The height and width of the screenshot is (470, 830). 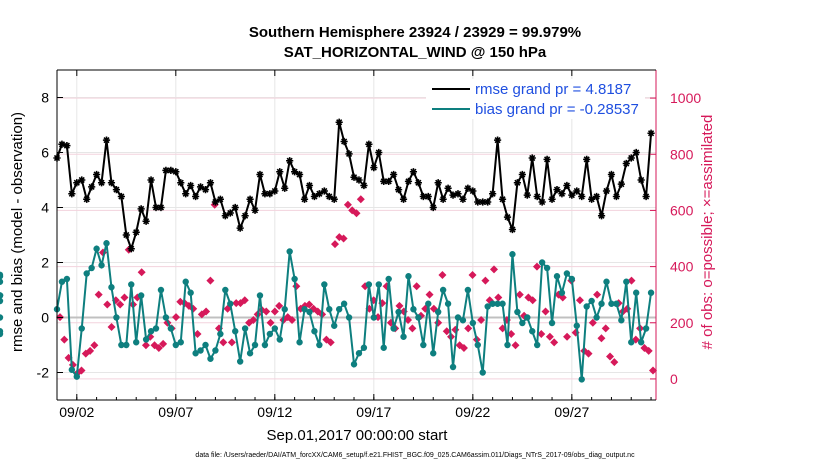 What do you see at coordinates (373, 412) in the screenshot?
I see `x-tick-label: 09/17` at bounding box center [373, 412].